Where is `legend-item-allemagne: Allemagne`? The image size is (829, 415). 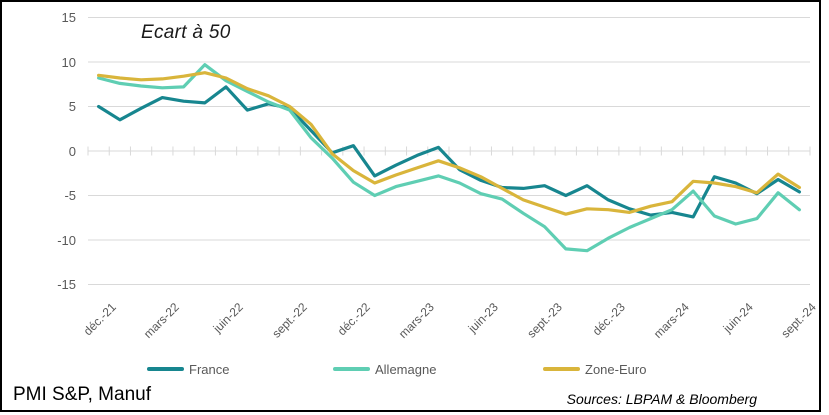 legend-item-allemagne: Allemagne is located at coordinates (384, 369).